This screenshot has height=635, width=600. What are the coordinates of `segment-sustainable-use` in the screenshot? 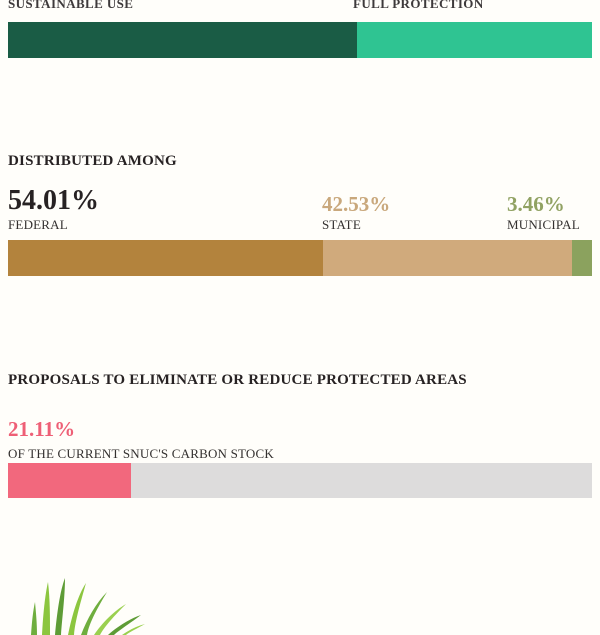 It's located at (183, 40).